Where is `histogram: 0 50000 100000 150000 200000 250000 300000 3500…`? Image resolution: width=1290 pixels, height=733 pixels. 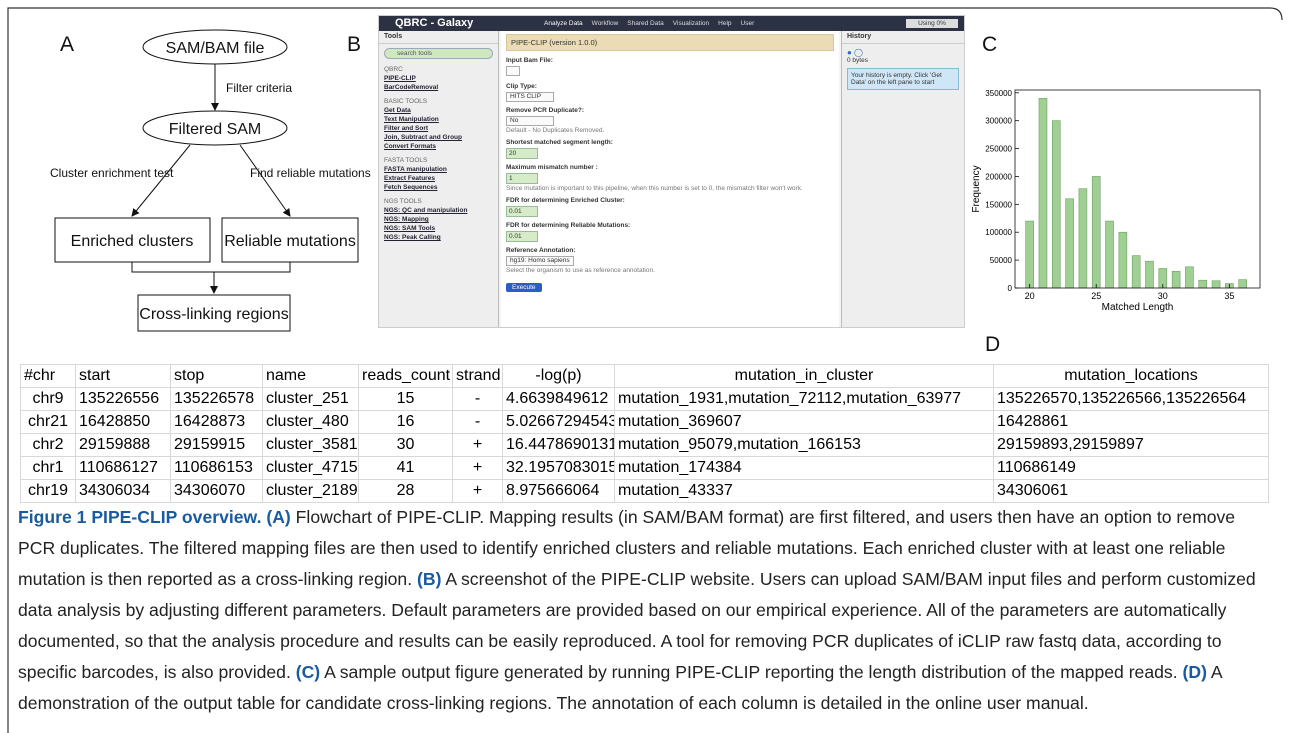 histogram: 0 50000 100000 150000 200000 250000 300000 3500… is located at coordinates (1116, 201).